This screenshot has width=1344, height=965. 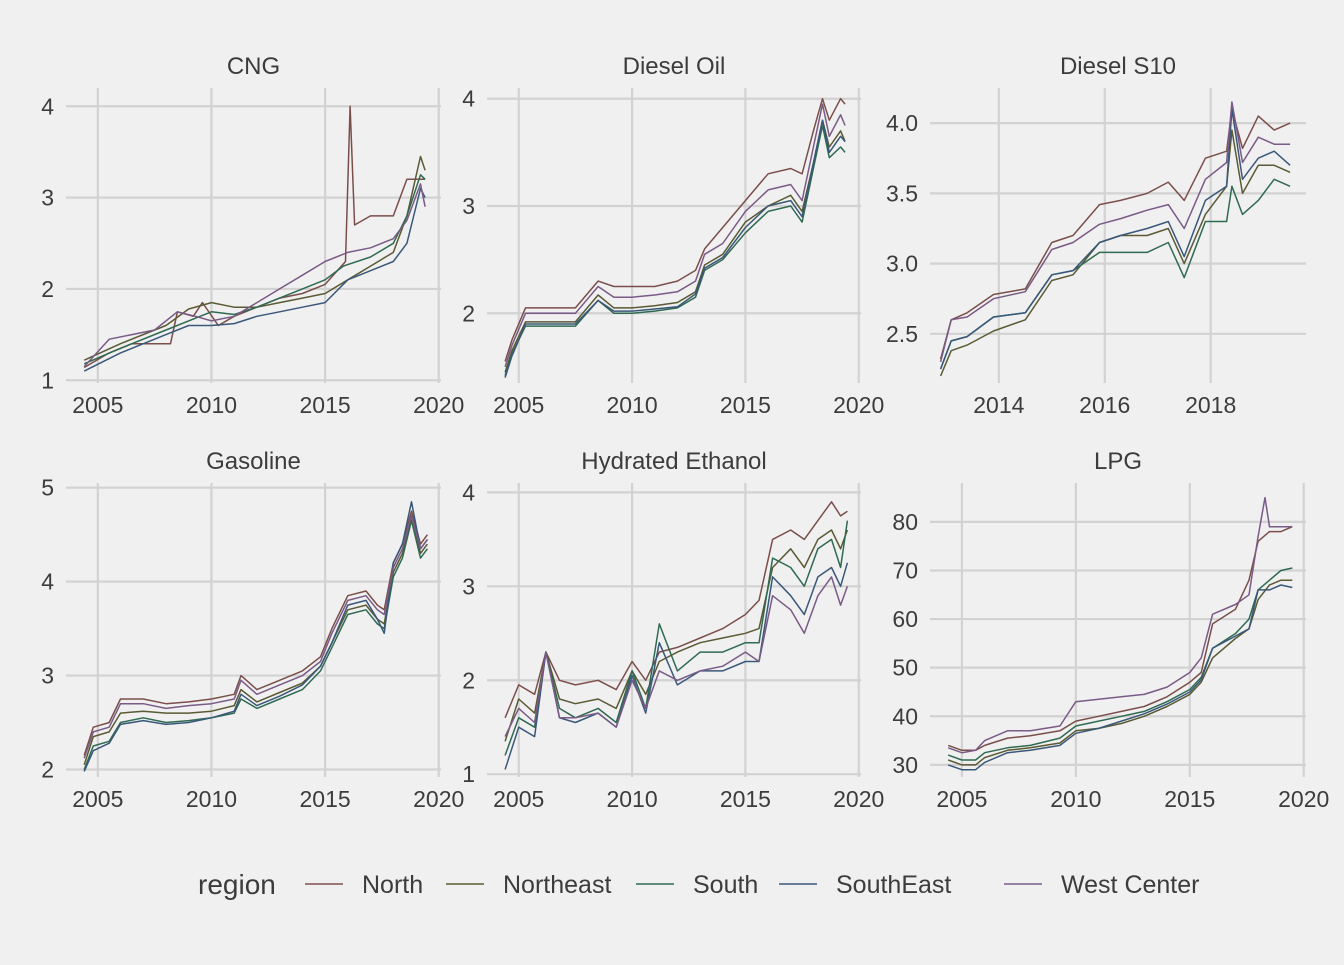 I want to click on y-tick-label: 80, so click(x=905, y=522).